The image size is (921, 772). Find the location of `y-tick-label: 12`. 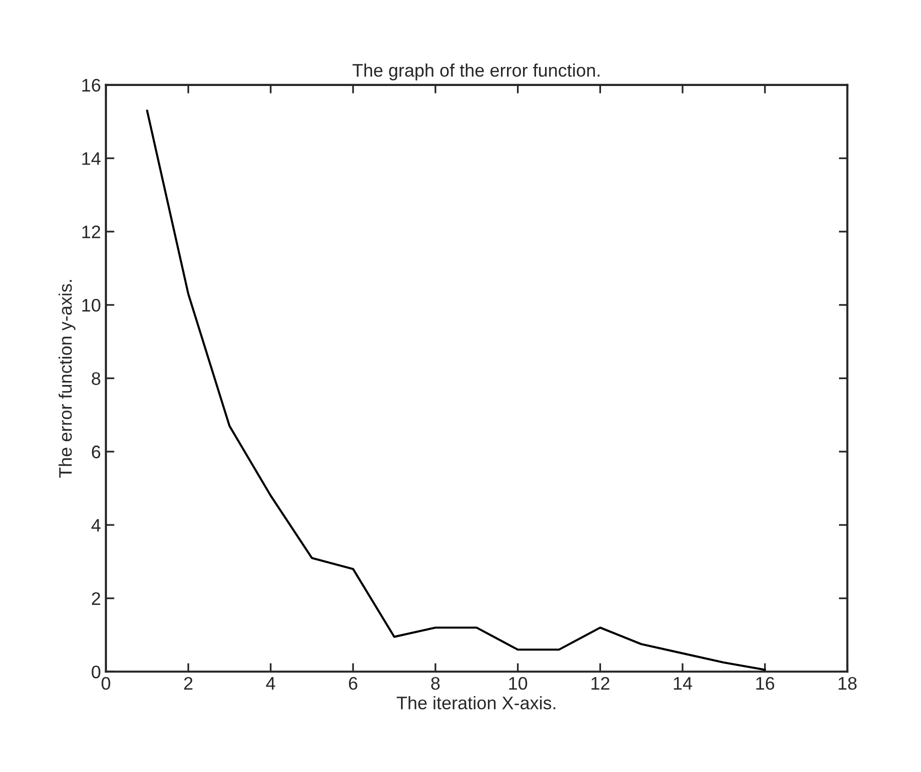

y-tick-label: 12 is located at coordinates (91, 232).